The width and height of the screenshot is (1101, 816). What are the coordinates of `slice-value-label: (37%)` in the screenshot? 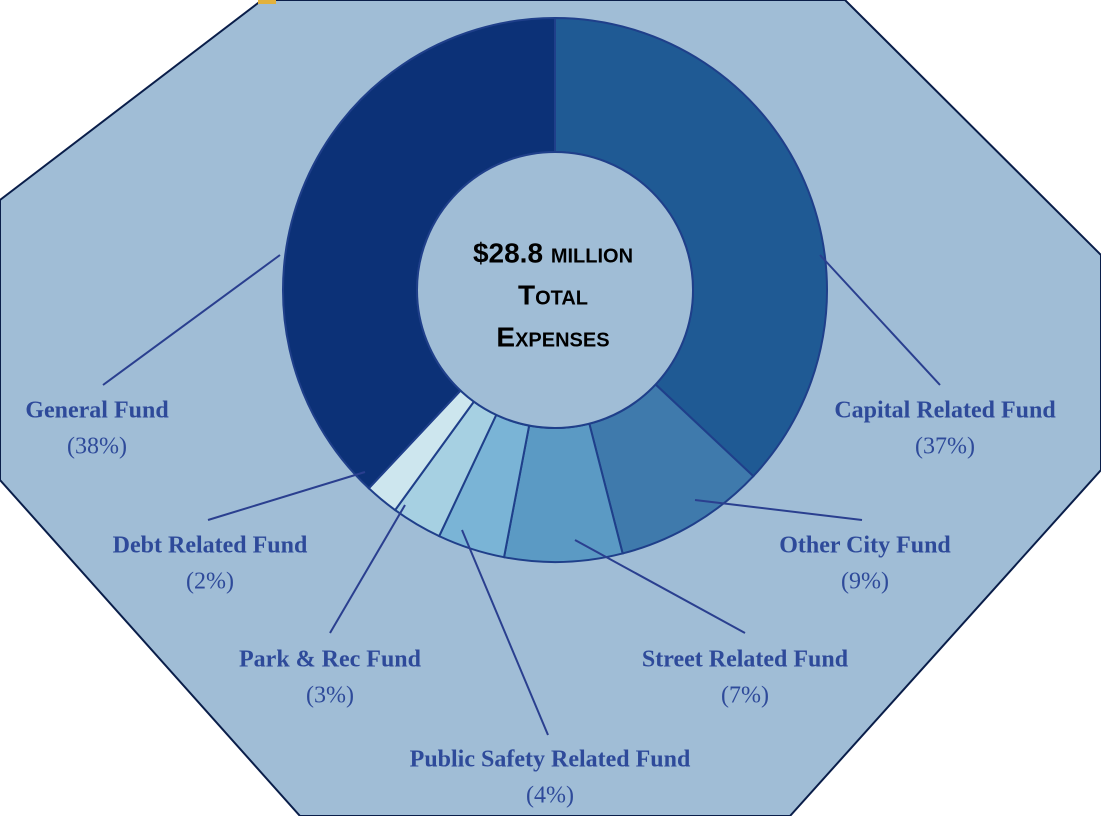 It's located at (945, 447).